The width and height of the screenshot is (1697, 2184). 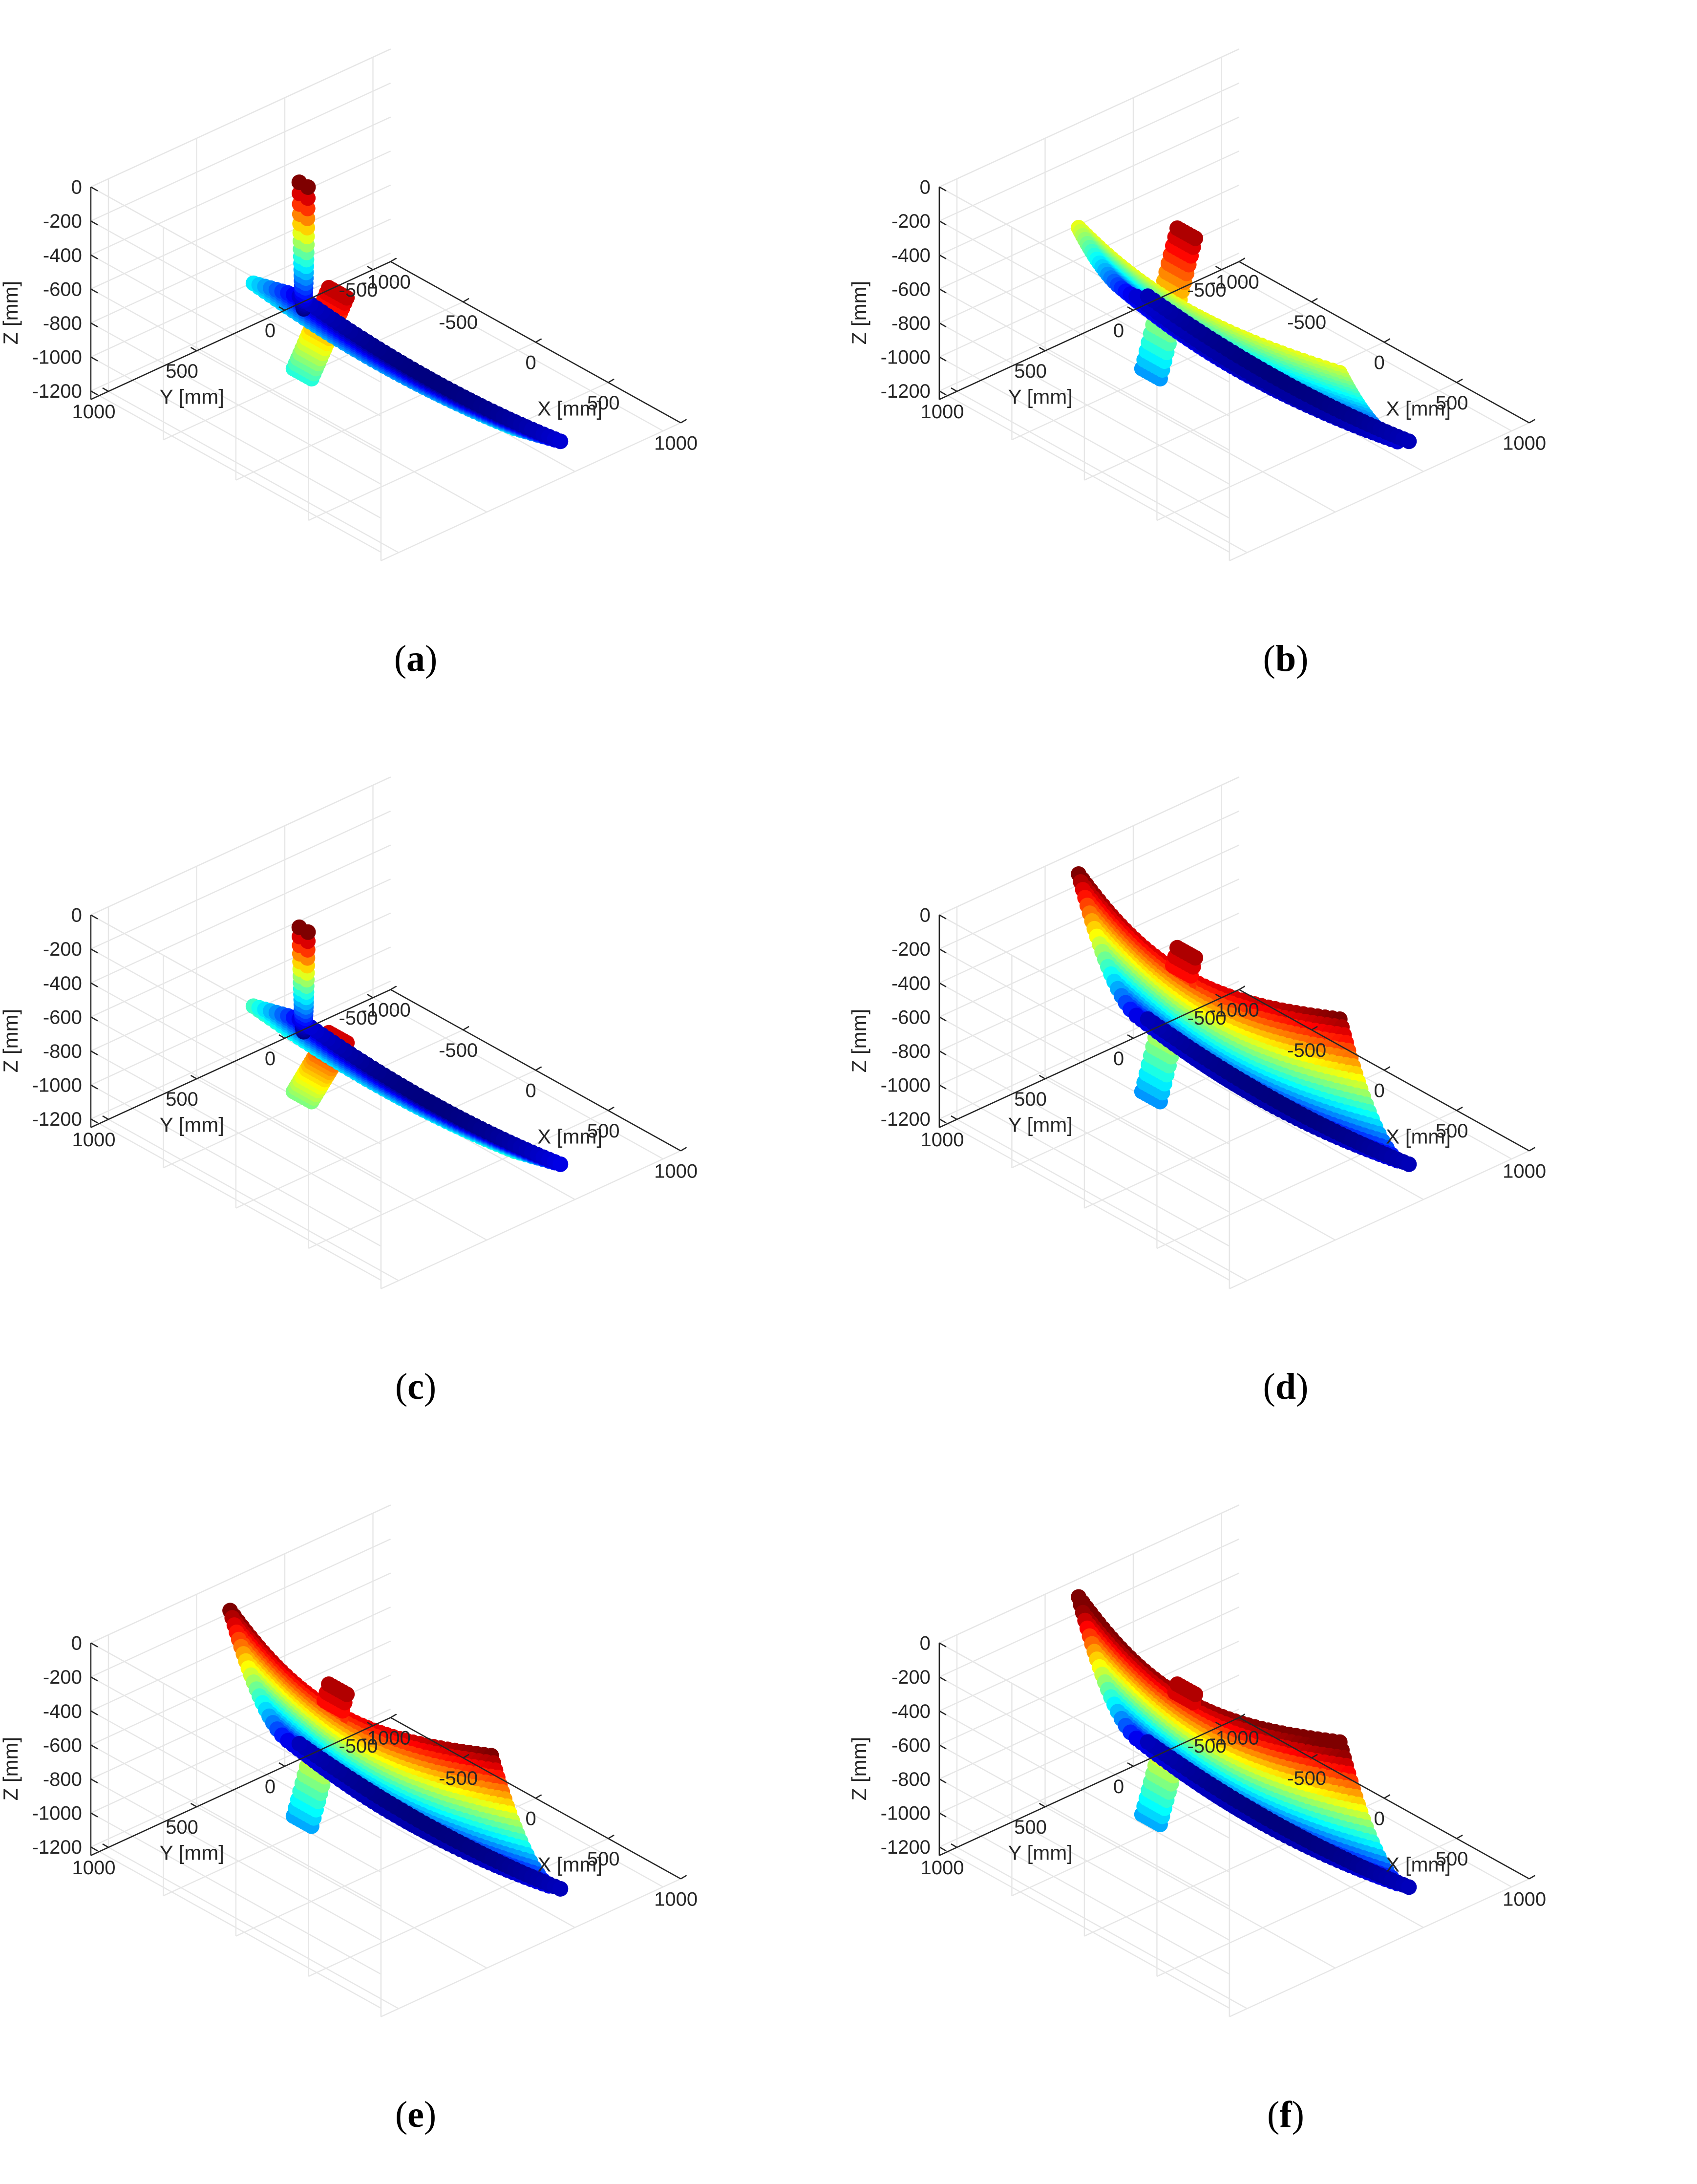 I want to click on panel-caption: (b), so click(x=1285, y=658).